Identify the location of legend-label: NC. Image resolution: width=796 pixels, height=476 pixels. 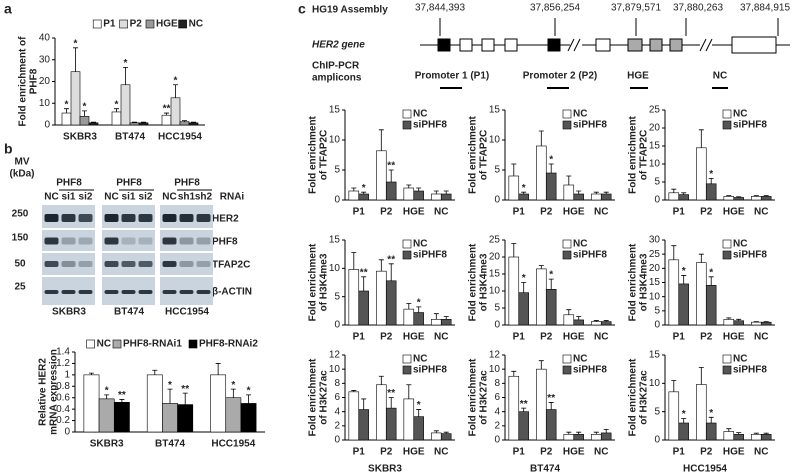
(740, 359).